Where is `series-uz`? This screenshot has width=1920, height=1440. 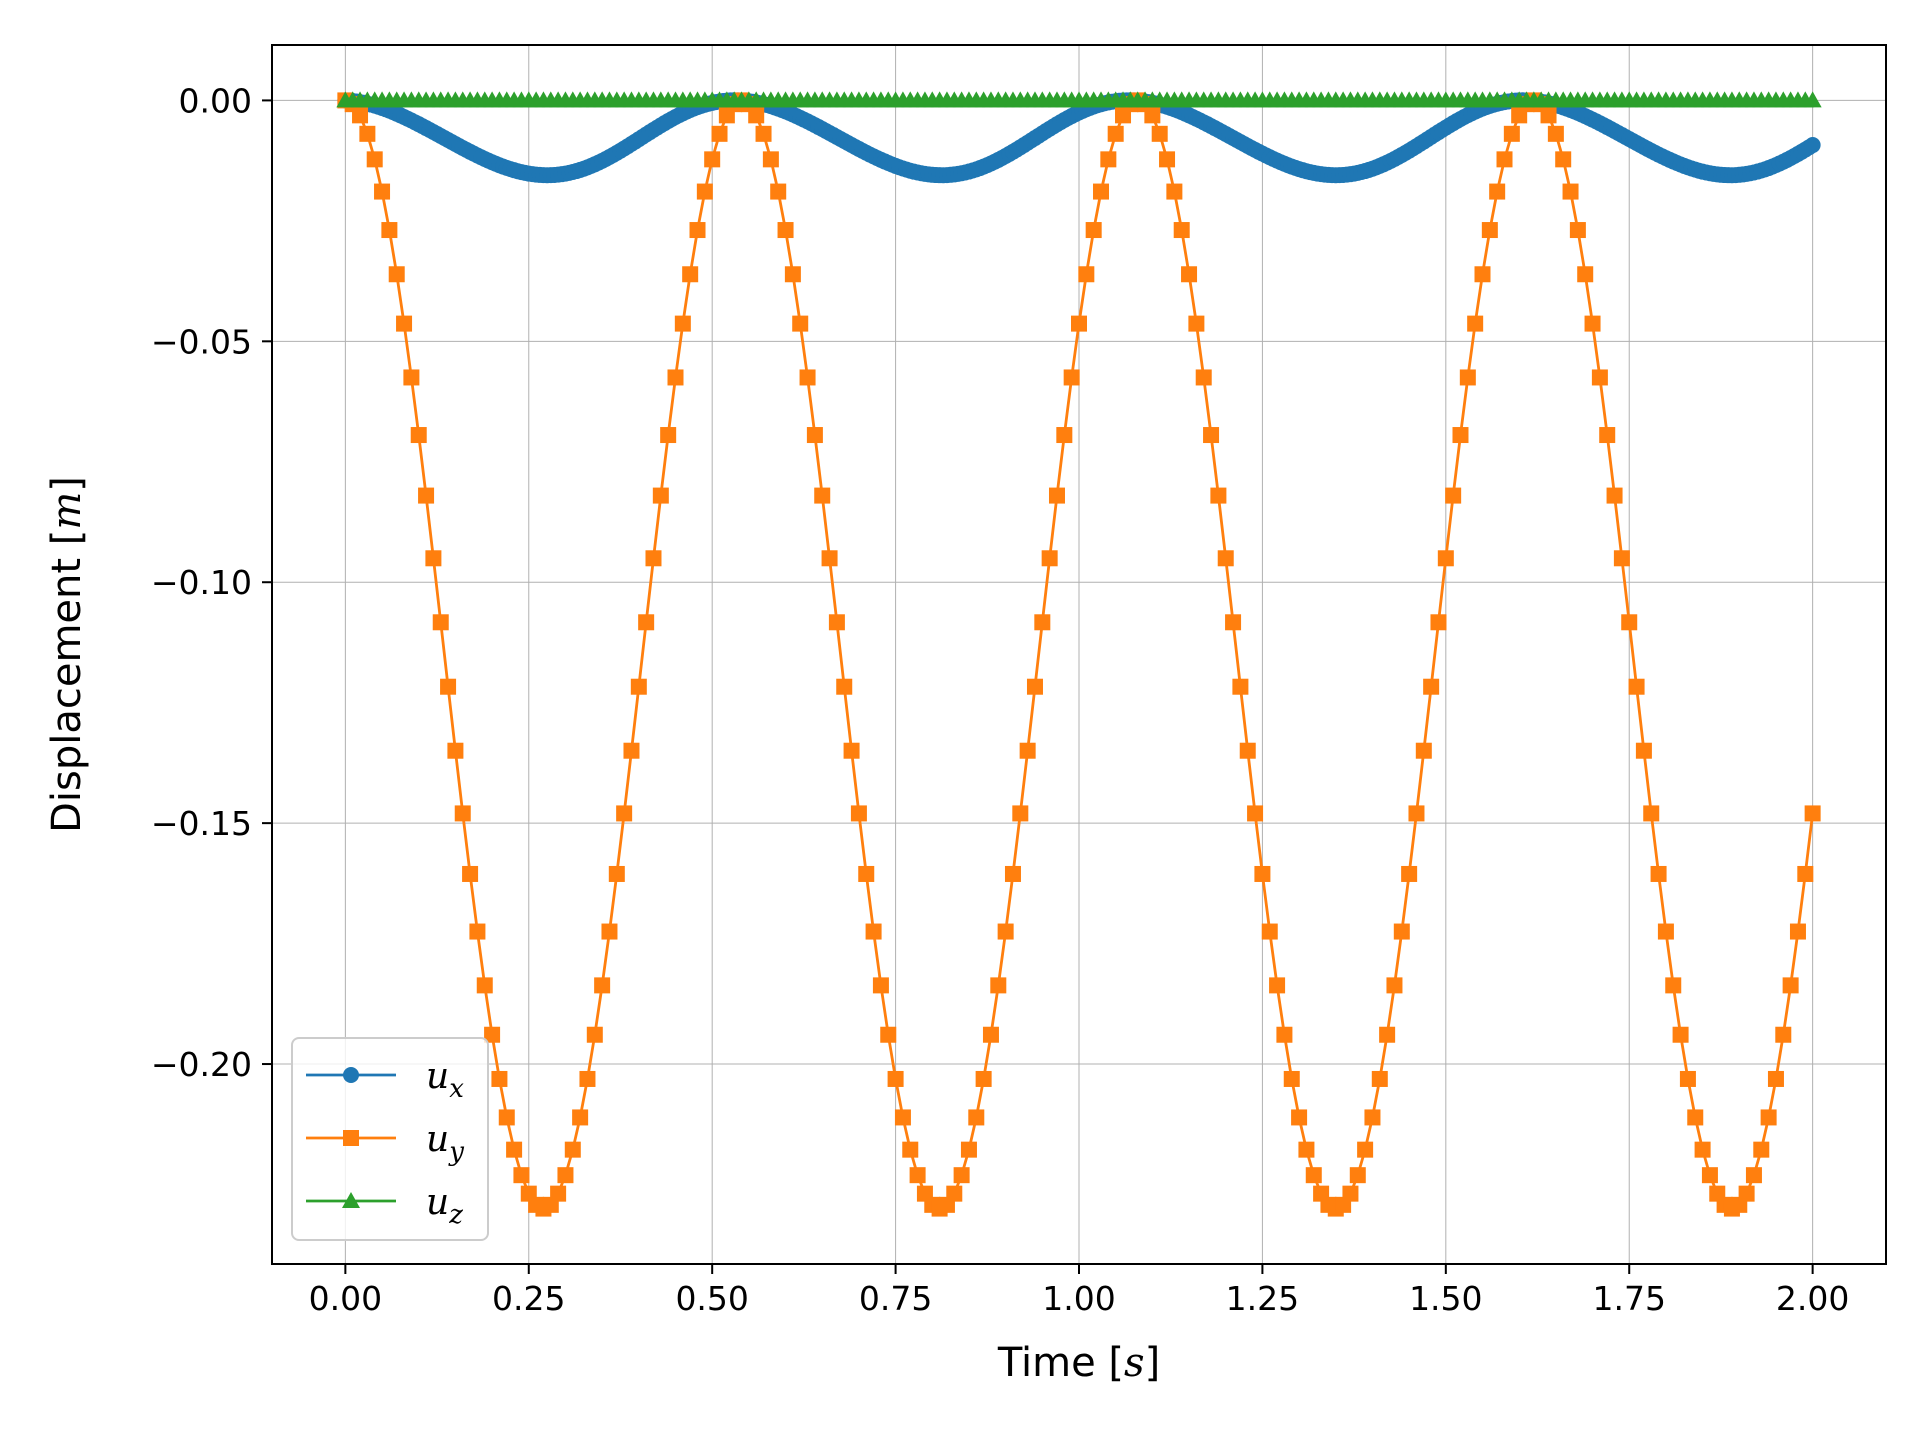
series-uz is located at coordinates (1079, 99).